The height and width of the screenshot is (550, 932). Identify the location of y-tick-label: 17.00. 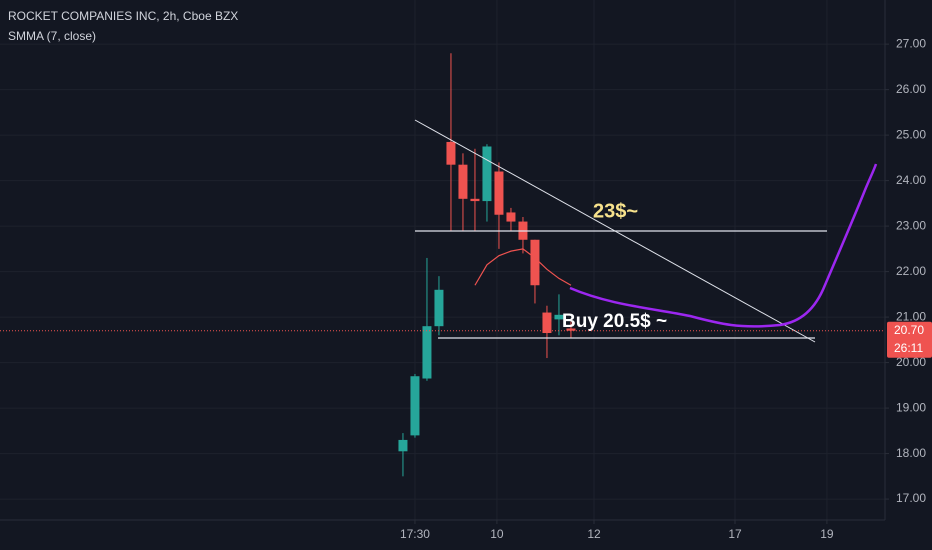
(911, 498).